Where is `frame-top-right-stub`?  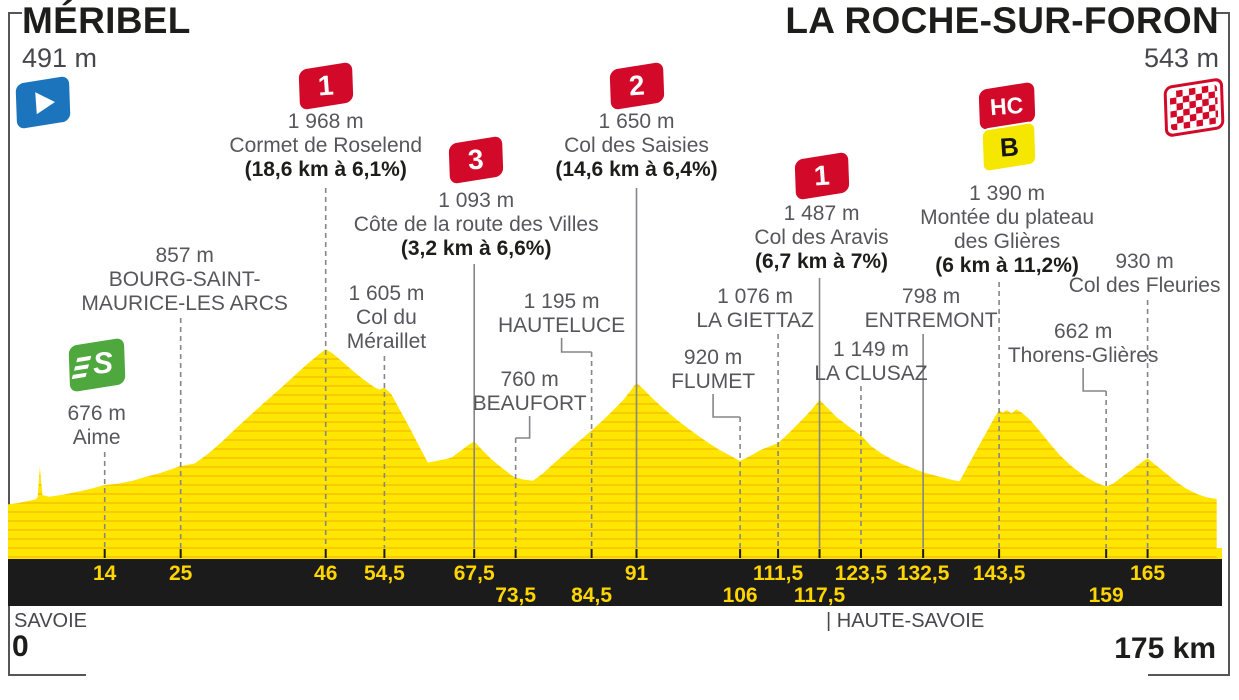 frame-top-right-stub is located at coordinates (1223, 13).